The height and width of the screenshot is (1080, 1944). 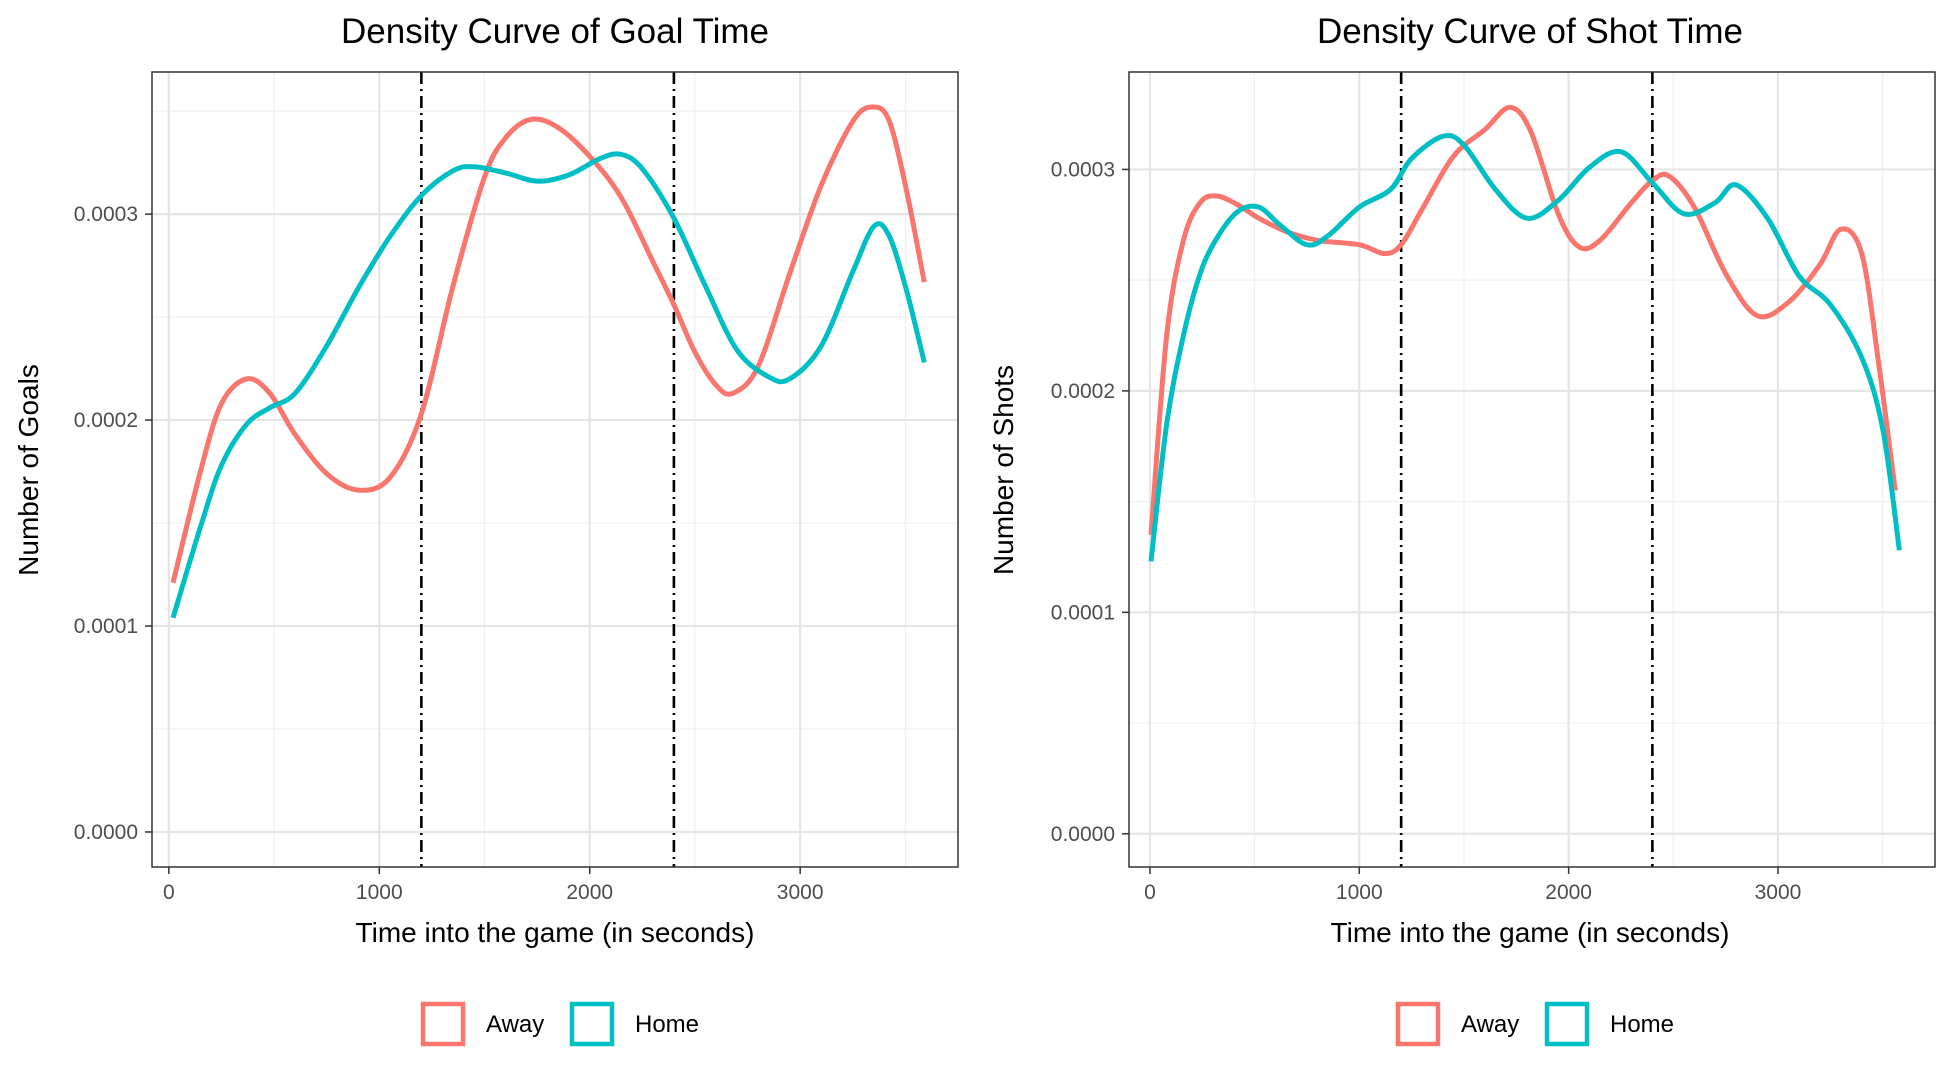 I want to click on shot-chart-legend: Away Home, so click(x=1534, y=1024).